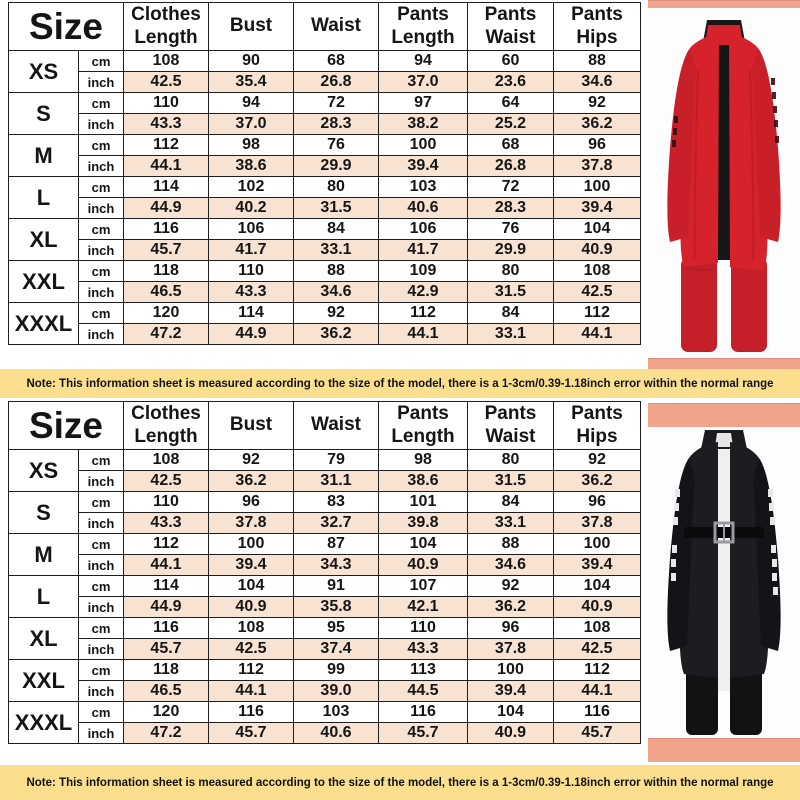 This screenshot has width=800, height=800. What do you see at coordinates (336, 523) in the screenshot?
I see `value-cell: 32.7` at bounding box center [336, 523].